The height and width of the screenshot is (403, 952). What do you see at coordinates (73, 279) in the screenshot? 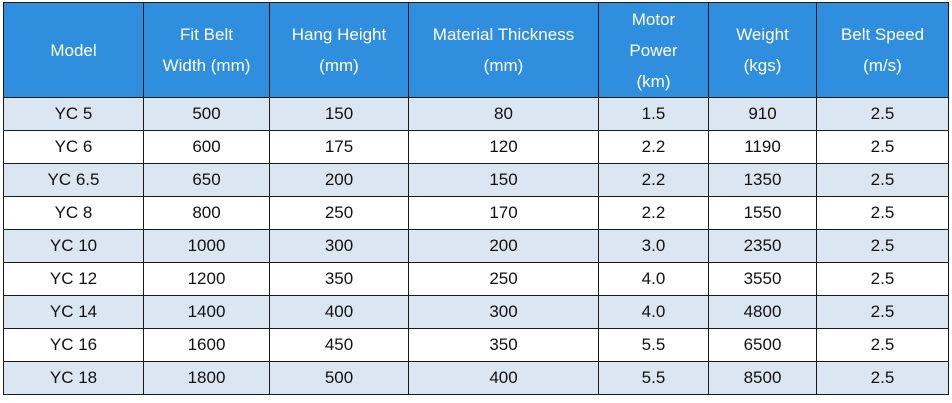
I see `cell-model: YC 12` at bounding box center [73, 279].